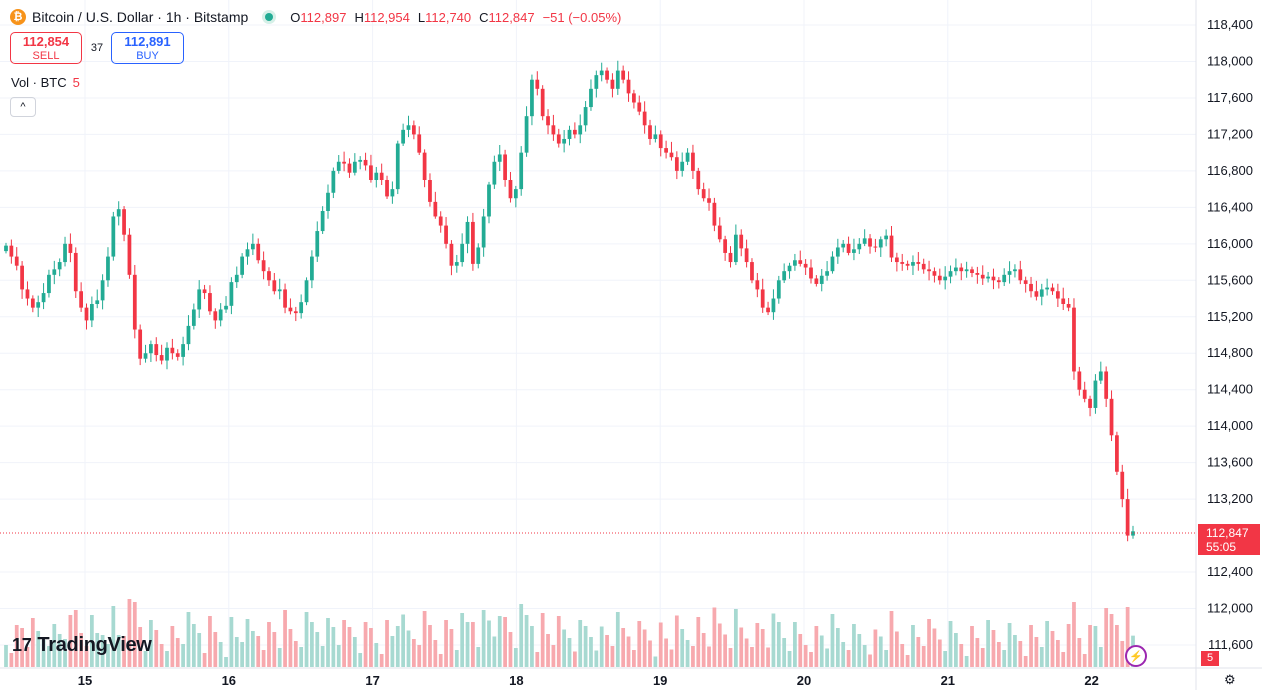  What do you see at coordinates (22, 645) in the screenshot?
I see `tradingview-logo-icon: 17` at bounding box center [22, 645].